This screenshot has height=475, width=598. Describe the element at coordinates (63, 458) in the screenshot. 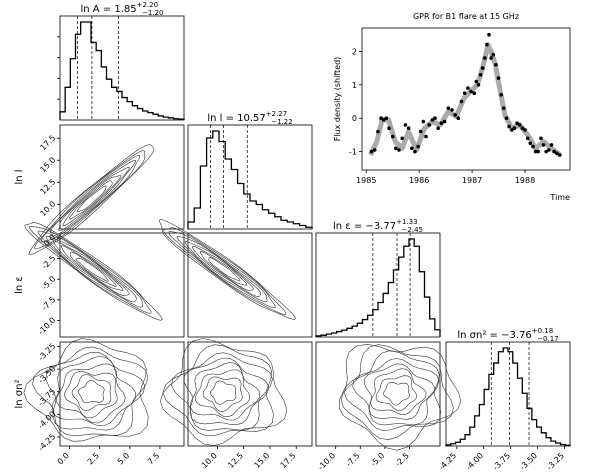

I see `x-tick-label: 0.0` at that location.